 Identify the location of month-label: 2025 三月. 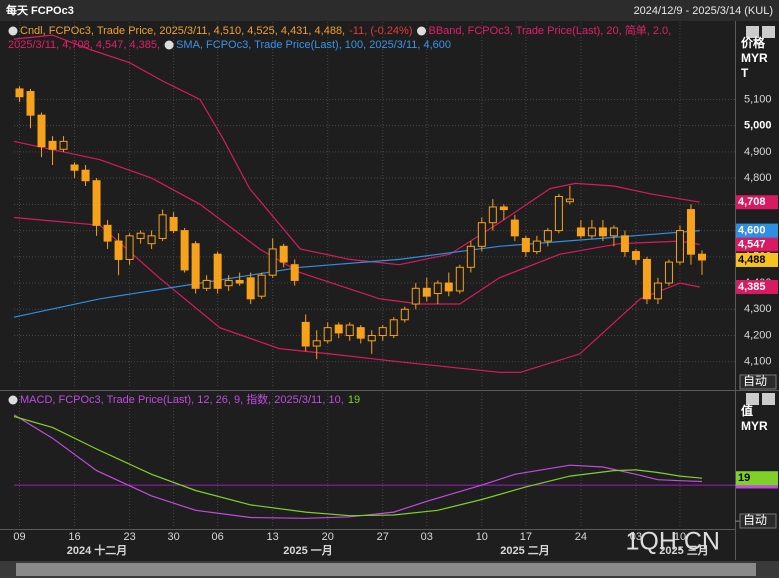
(684, 550).